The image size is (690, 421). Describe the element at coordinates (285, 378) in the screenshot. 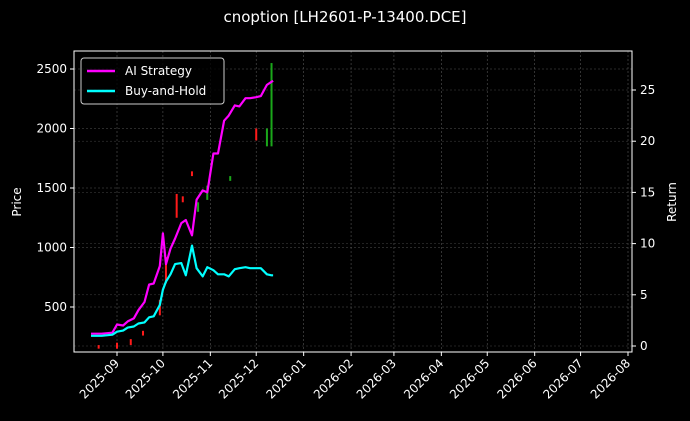

I see `x-tick-label: 2026-01` at that location.